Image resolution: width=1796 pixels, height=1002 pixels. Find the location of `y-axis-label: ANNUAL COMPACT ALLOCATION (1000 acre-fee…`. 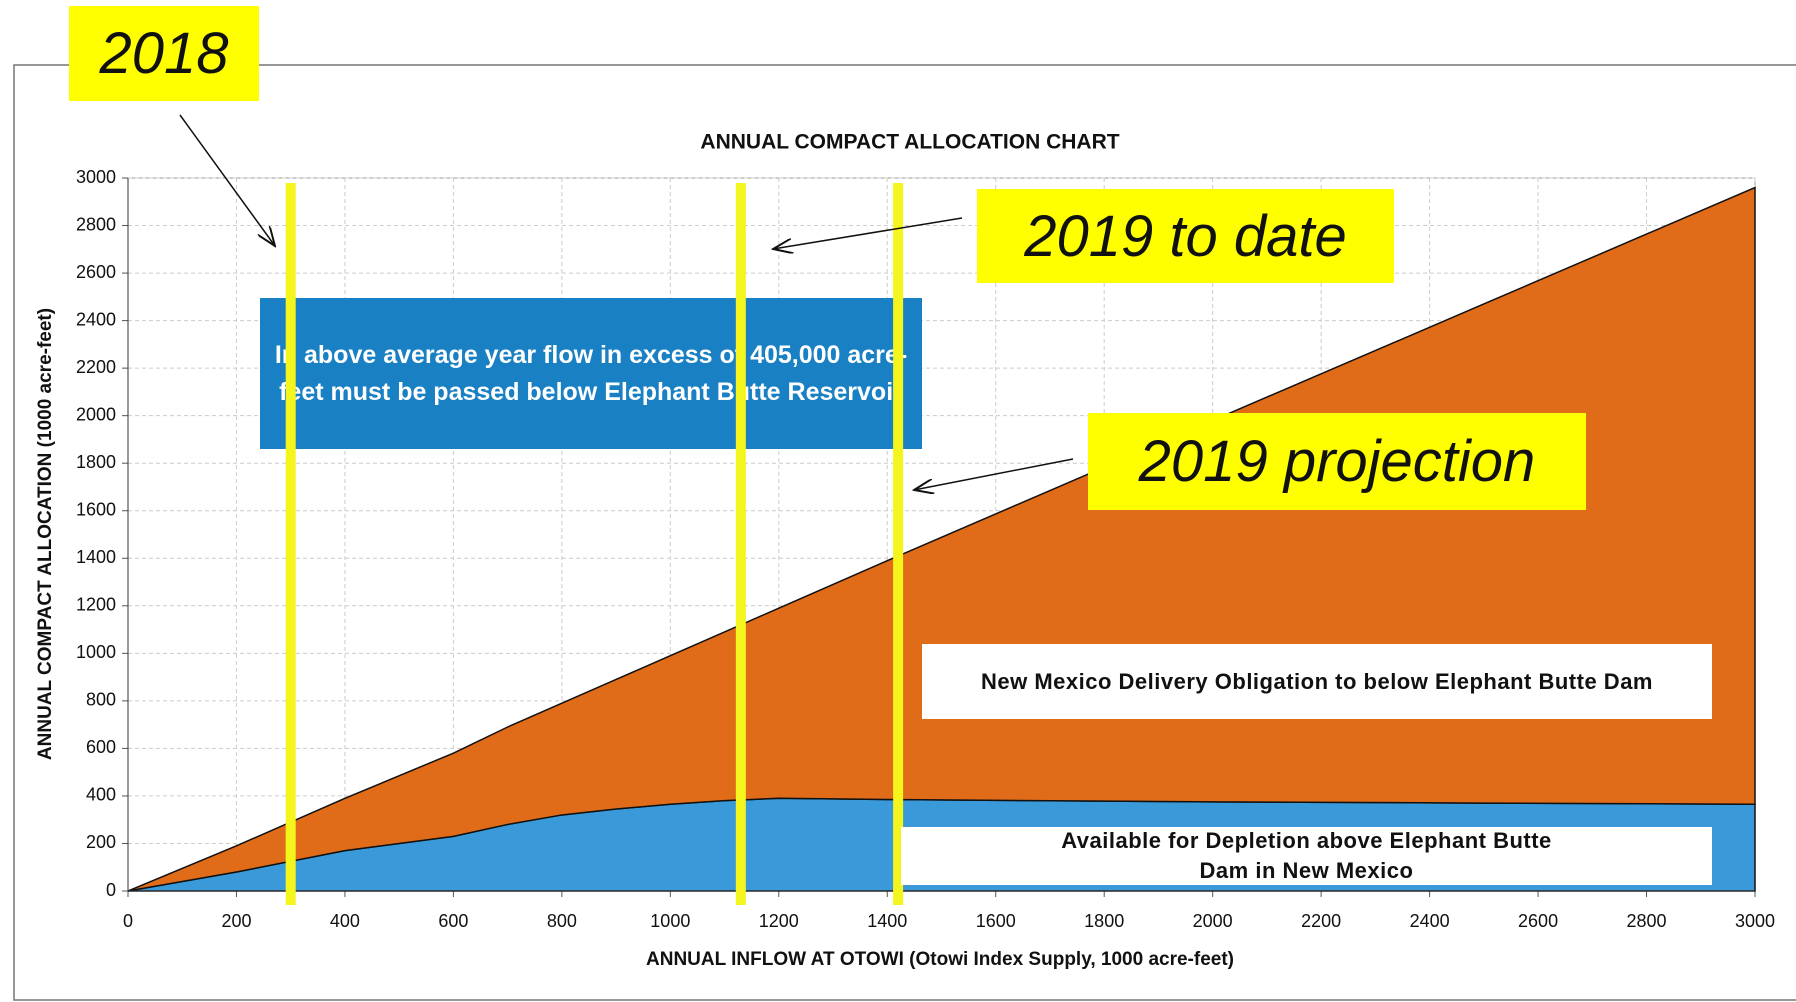

y-axis-label: ANNUAL COMPACT ALLOCATION (1000 acre-fee… is located at coordinates (45, 534).